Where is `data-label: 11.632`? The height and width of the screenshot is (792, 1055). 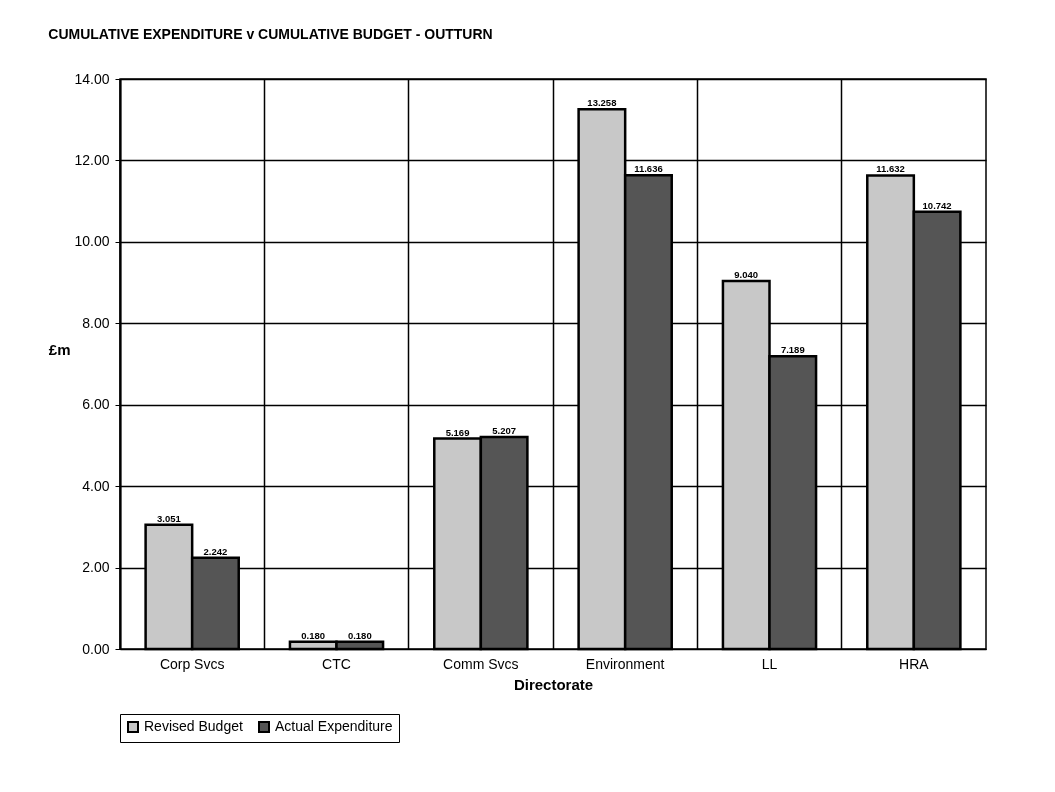 data-label: 11.632 is located at coordinates (890, 169).